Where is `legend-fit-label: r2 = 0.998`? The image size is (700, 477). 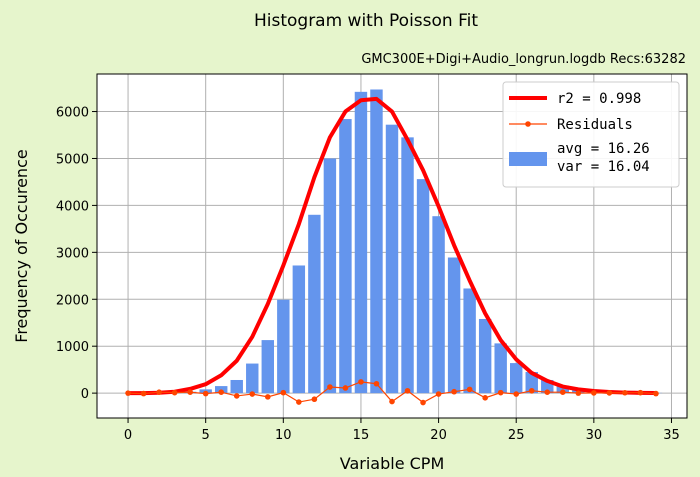
legend-fit-label: r2 = 0.998 is located at coordinates (599, 99).